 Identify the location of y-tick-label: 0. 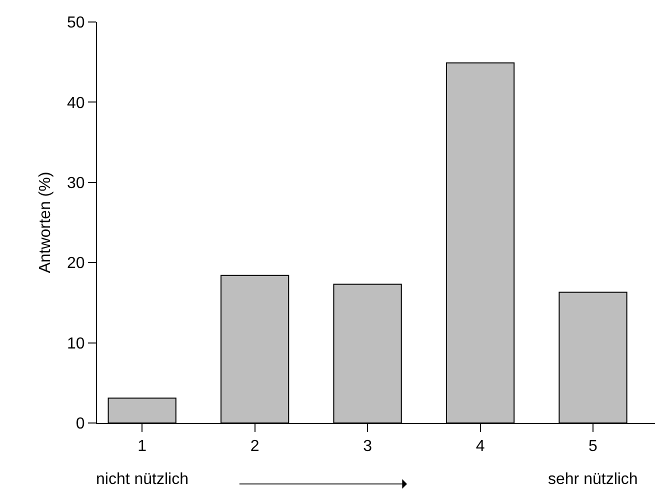
(80, 424).